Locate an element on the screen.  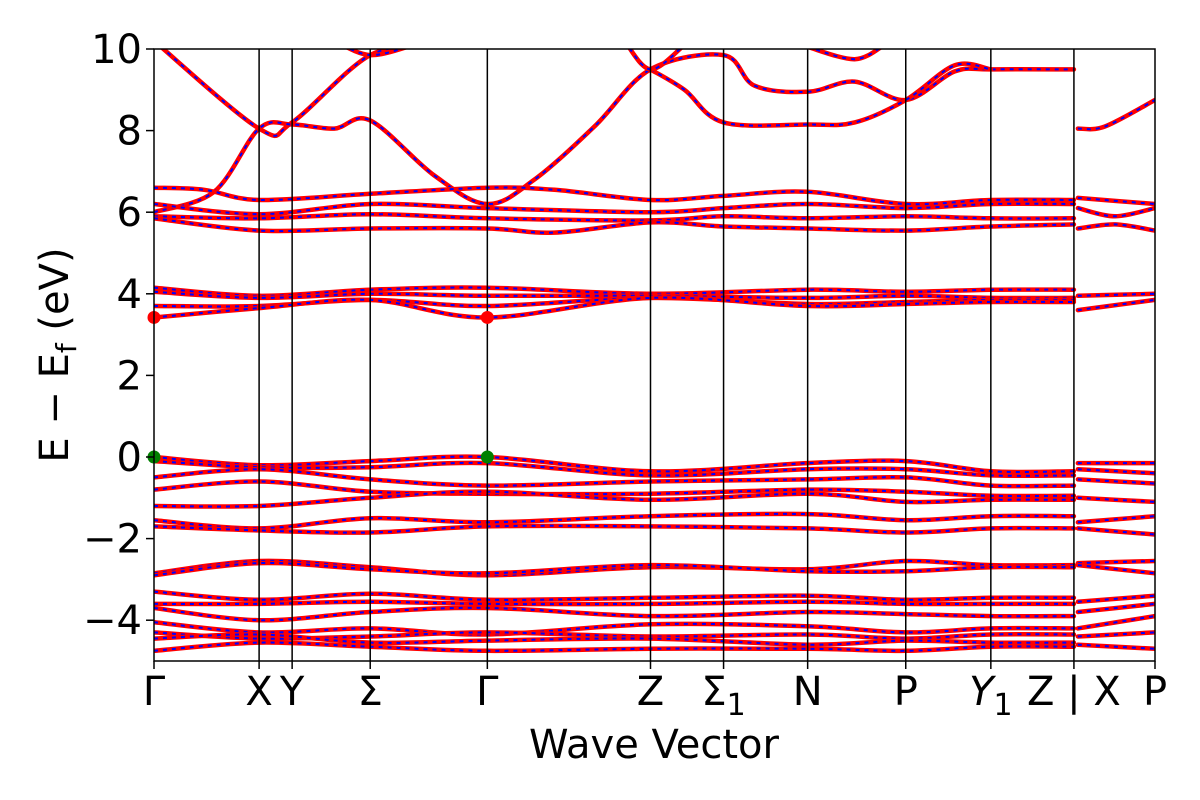
y-axis-label: E − Ef (eV) is located at coordinates (57, 354).